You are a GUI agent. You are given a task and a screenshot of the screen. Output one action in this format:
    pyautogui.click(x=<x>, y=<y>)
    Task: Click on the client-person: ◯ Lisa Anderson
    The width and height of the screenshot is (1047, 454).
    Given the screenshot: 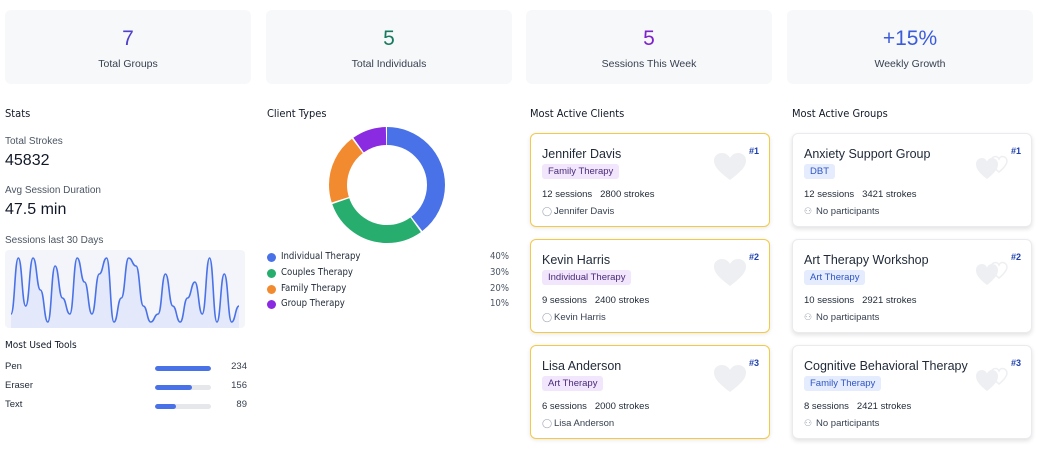 What is the action you would take?
    pyautogui.click(x=578, y=423)
    